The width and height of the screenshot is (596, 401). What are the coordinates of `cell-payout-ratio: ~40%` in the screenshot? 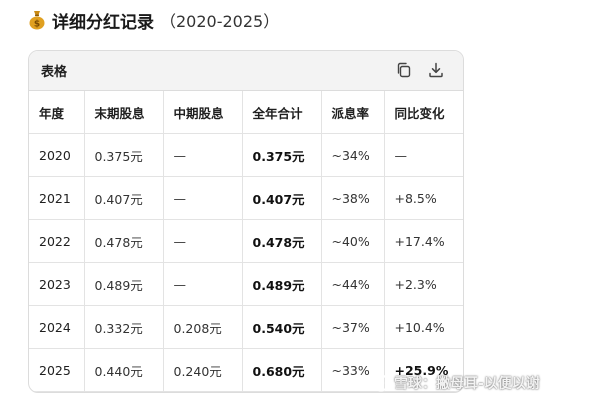 It's located at (353, 241).